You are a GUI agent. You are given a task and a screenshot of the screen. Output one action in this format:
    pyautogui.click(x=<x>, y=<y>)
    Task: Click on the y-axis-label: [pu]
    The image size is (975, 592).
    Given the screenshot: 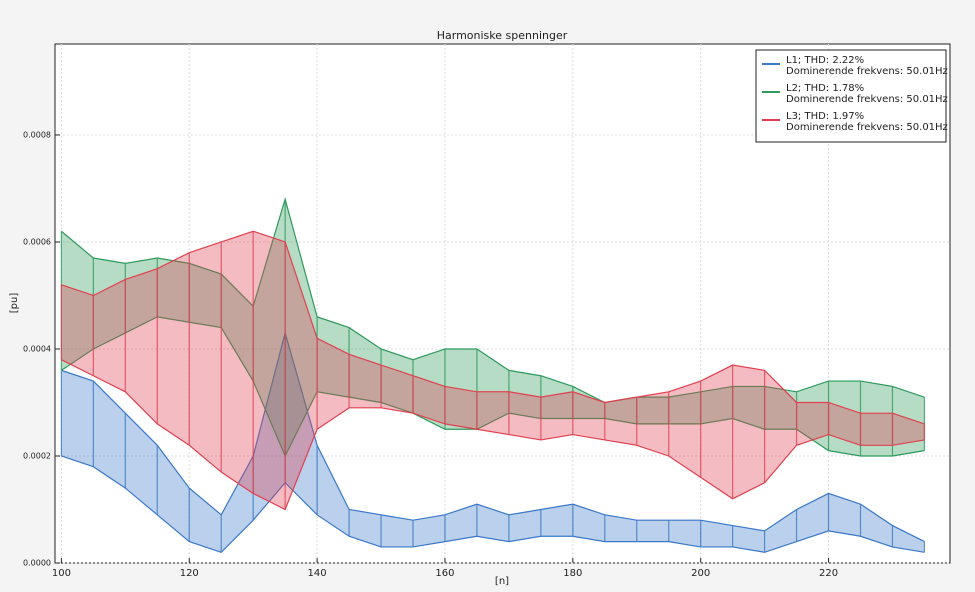 What is the action you would take?
    pyautogui.click(x=14, y=303)
    